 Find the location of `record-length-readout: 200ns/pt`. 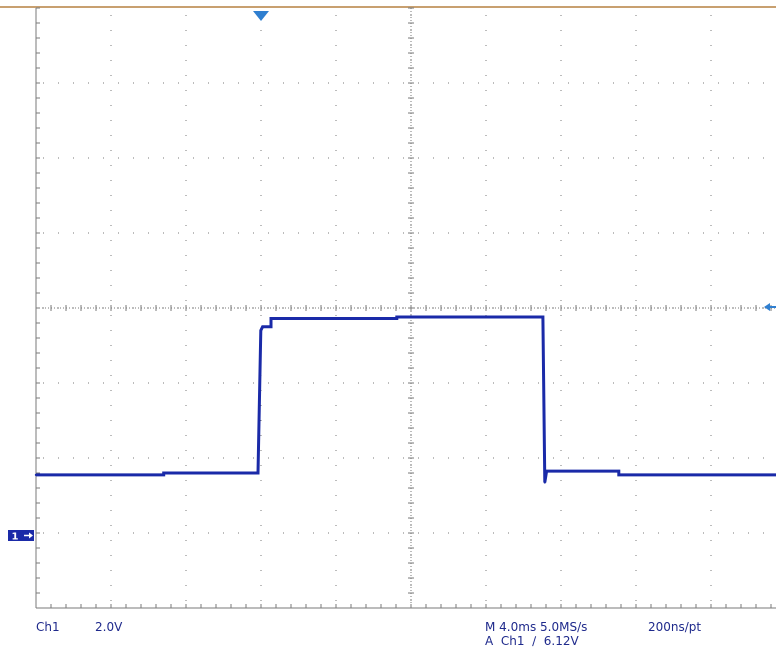

record-length-readout: 200ns/pt is located at coordinates (675, 627).